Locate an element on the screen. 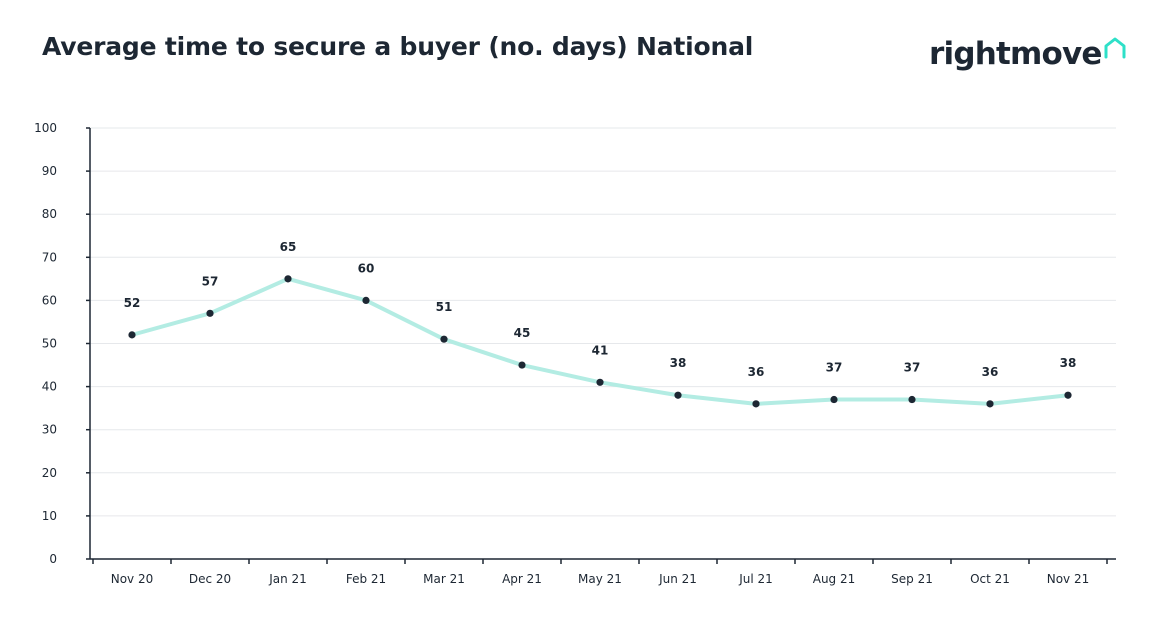 The height and width of the screenshot is (623, 1150). data-label: 52 is located at coordinates (132, 303).